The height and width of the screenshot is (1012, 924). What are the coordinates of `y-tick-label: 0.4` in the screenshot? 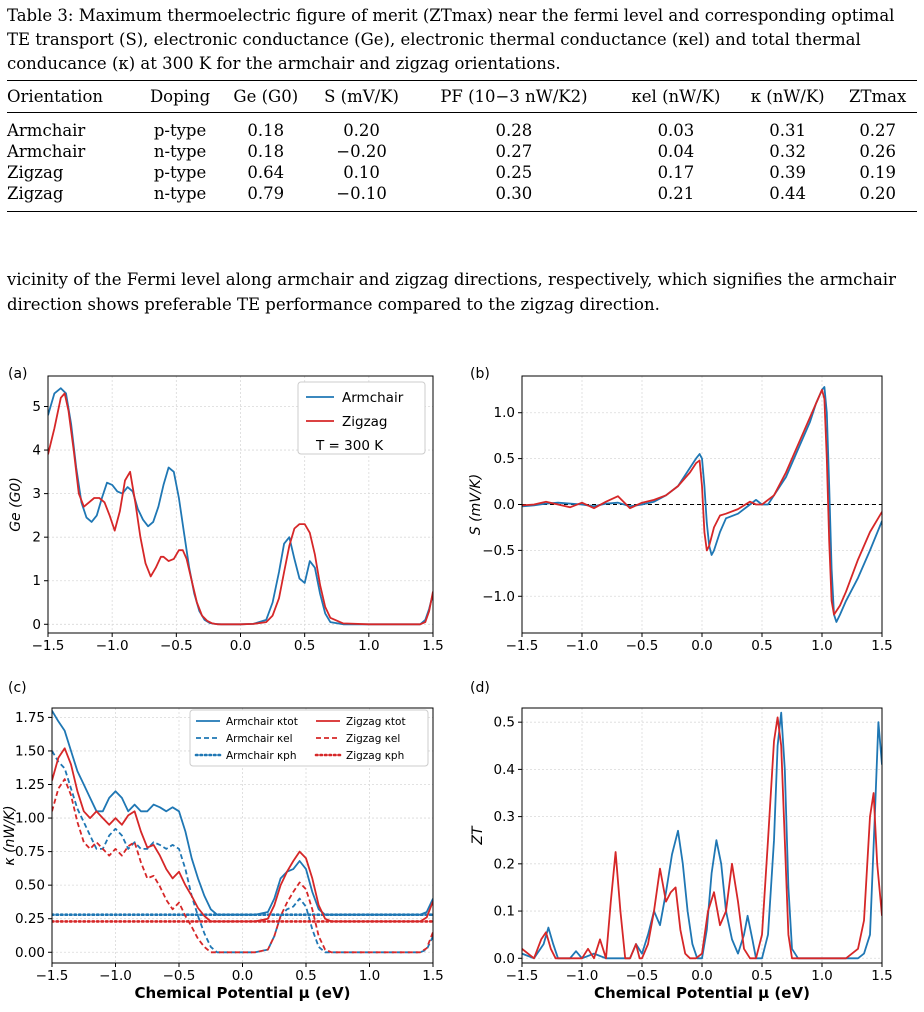 It's located at (504, 770).